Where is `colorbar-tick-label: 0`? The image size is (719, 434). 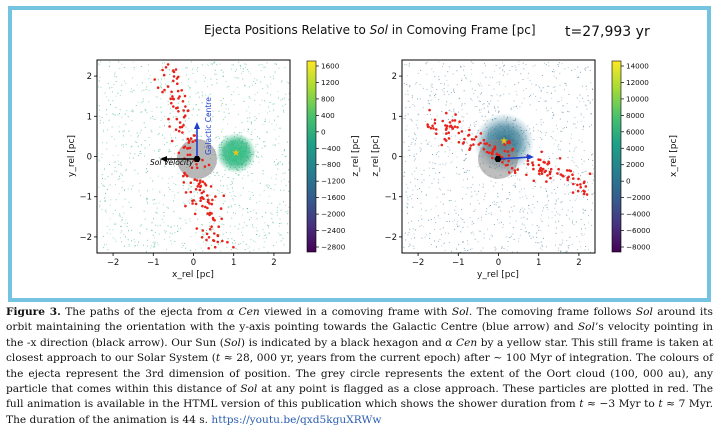
colorbar-tick-label: 0 is located at coordinates (628, 181).